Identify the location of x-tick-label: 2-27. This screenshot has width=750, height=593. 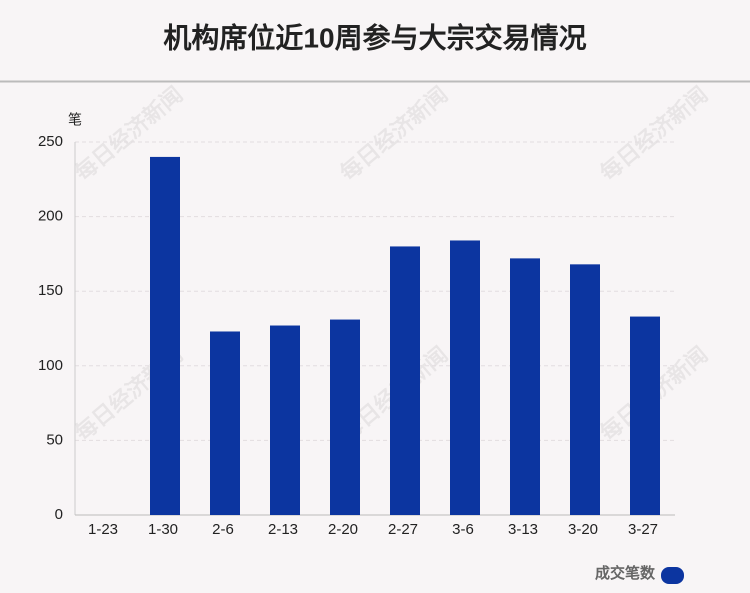
(403, 529).